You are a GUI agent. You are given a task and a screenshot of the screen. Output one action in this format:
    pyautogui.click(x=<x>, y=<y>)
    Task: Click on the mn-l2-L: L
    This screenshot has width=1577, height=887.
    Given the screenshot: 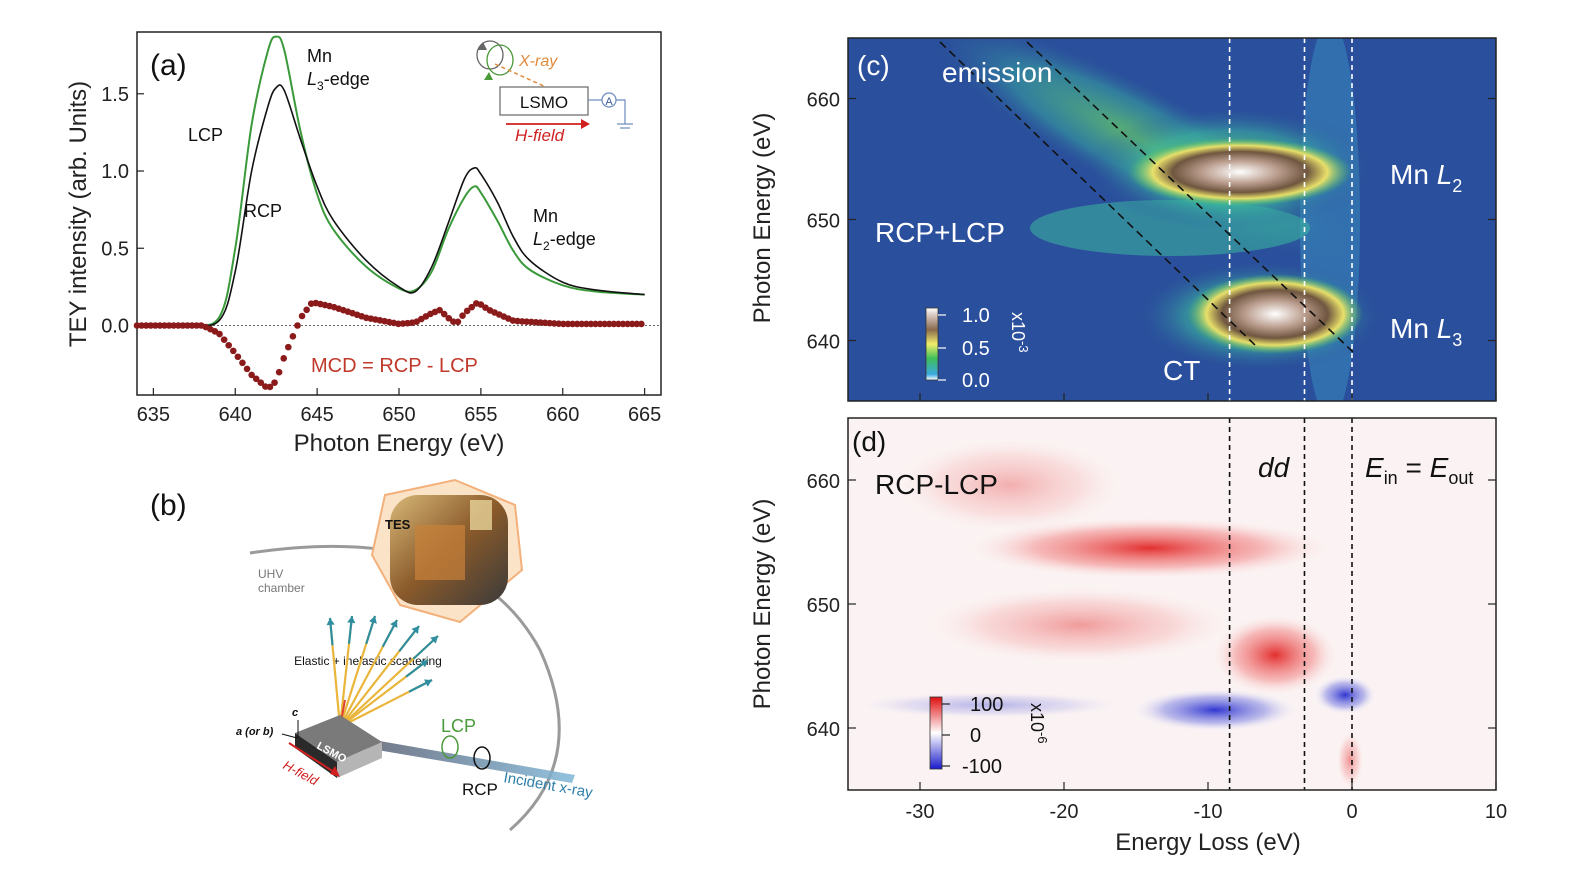 What is the action you would take?
    pyautogui.click(x=1445, y=174)
    